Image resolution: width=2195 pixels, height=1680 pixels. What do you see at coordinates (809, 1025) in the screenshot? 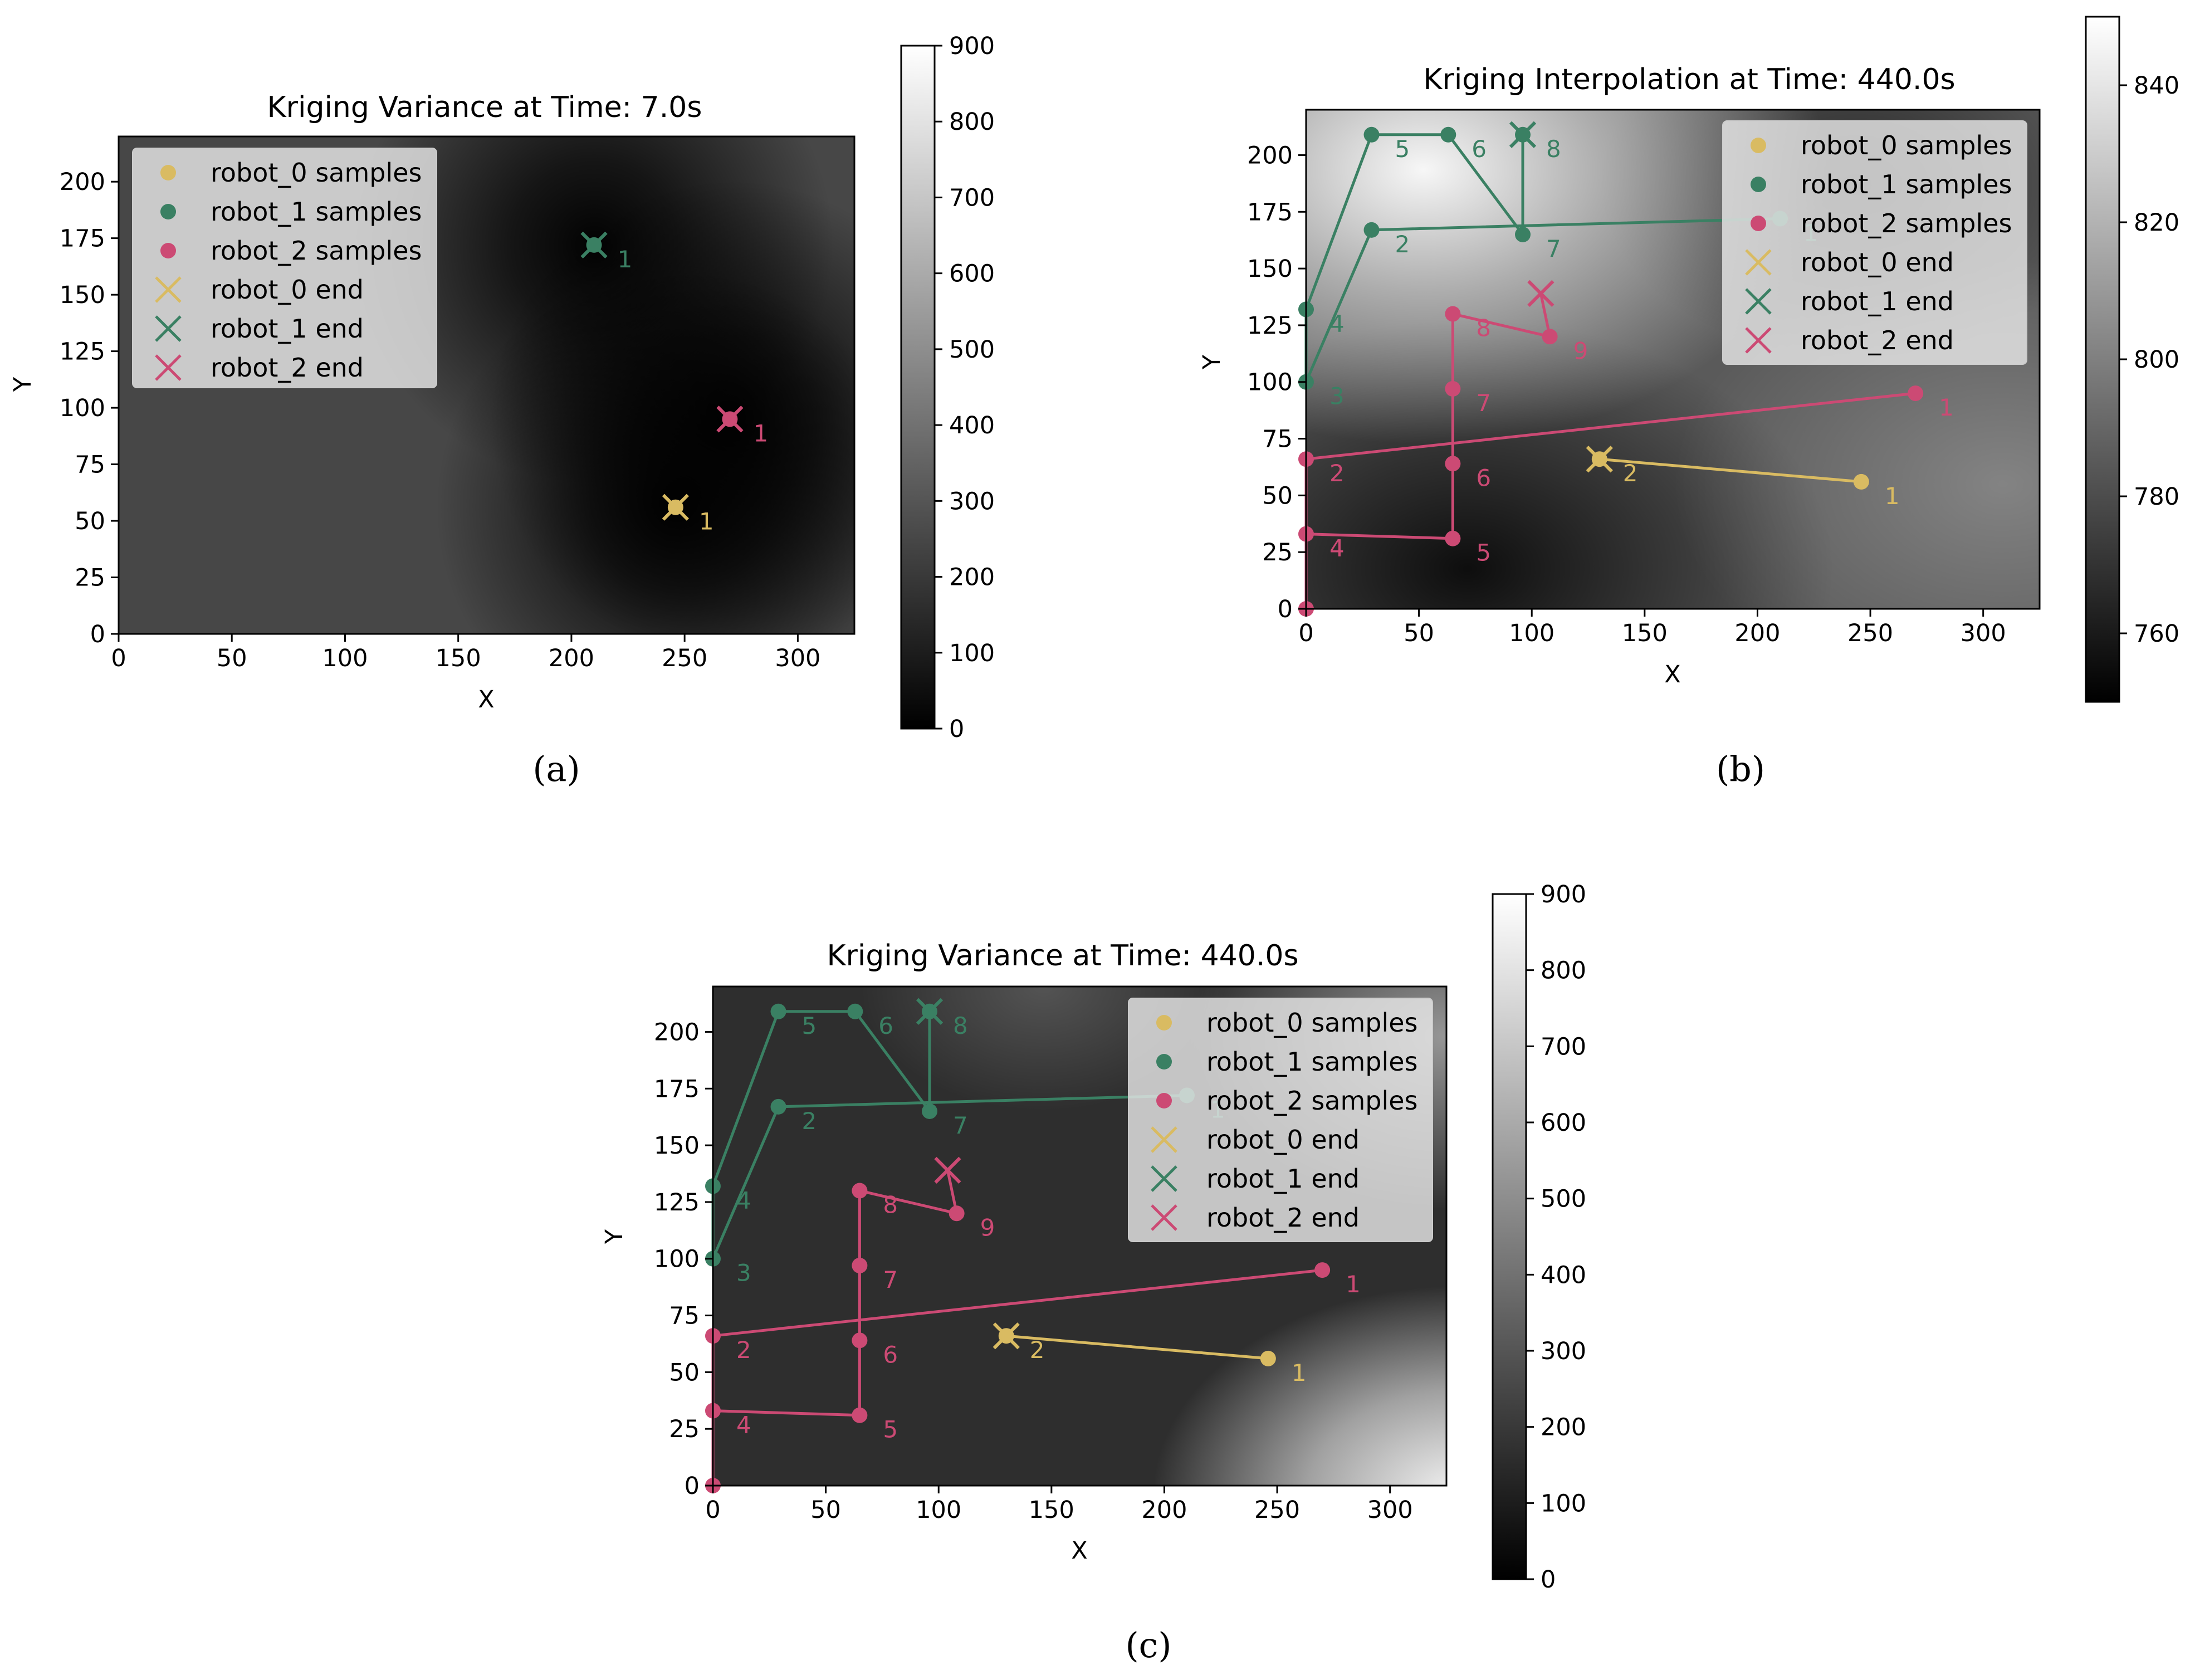
I see `robot-1-sample-label: 5` at bounding box center [809, 1025].